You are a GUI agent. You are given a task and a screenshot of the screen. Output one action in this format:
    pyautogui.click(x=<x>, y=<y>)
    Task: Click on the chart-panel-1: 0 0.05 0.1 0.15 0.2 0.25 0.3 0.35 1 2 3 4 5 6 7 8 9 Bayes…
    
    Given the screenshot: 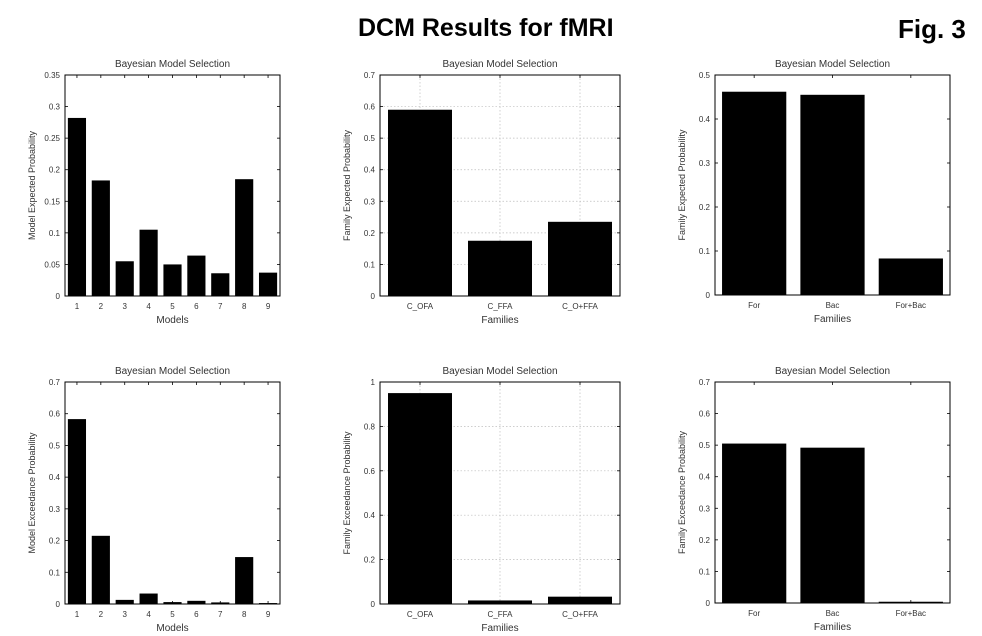 What is the action you would take?
    pyautogui.click(x=154, y=192)
    